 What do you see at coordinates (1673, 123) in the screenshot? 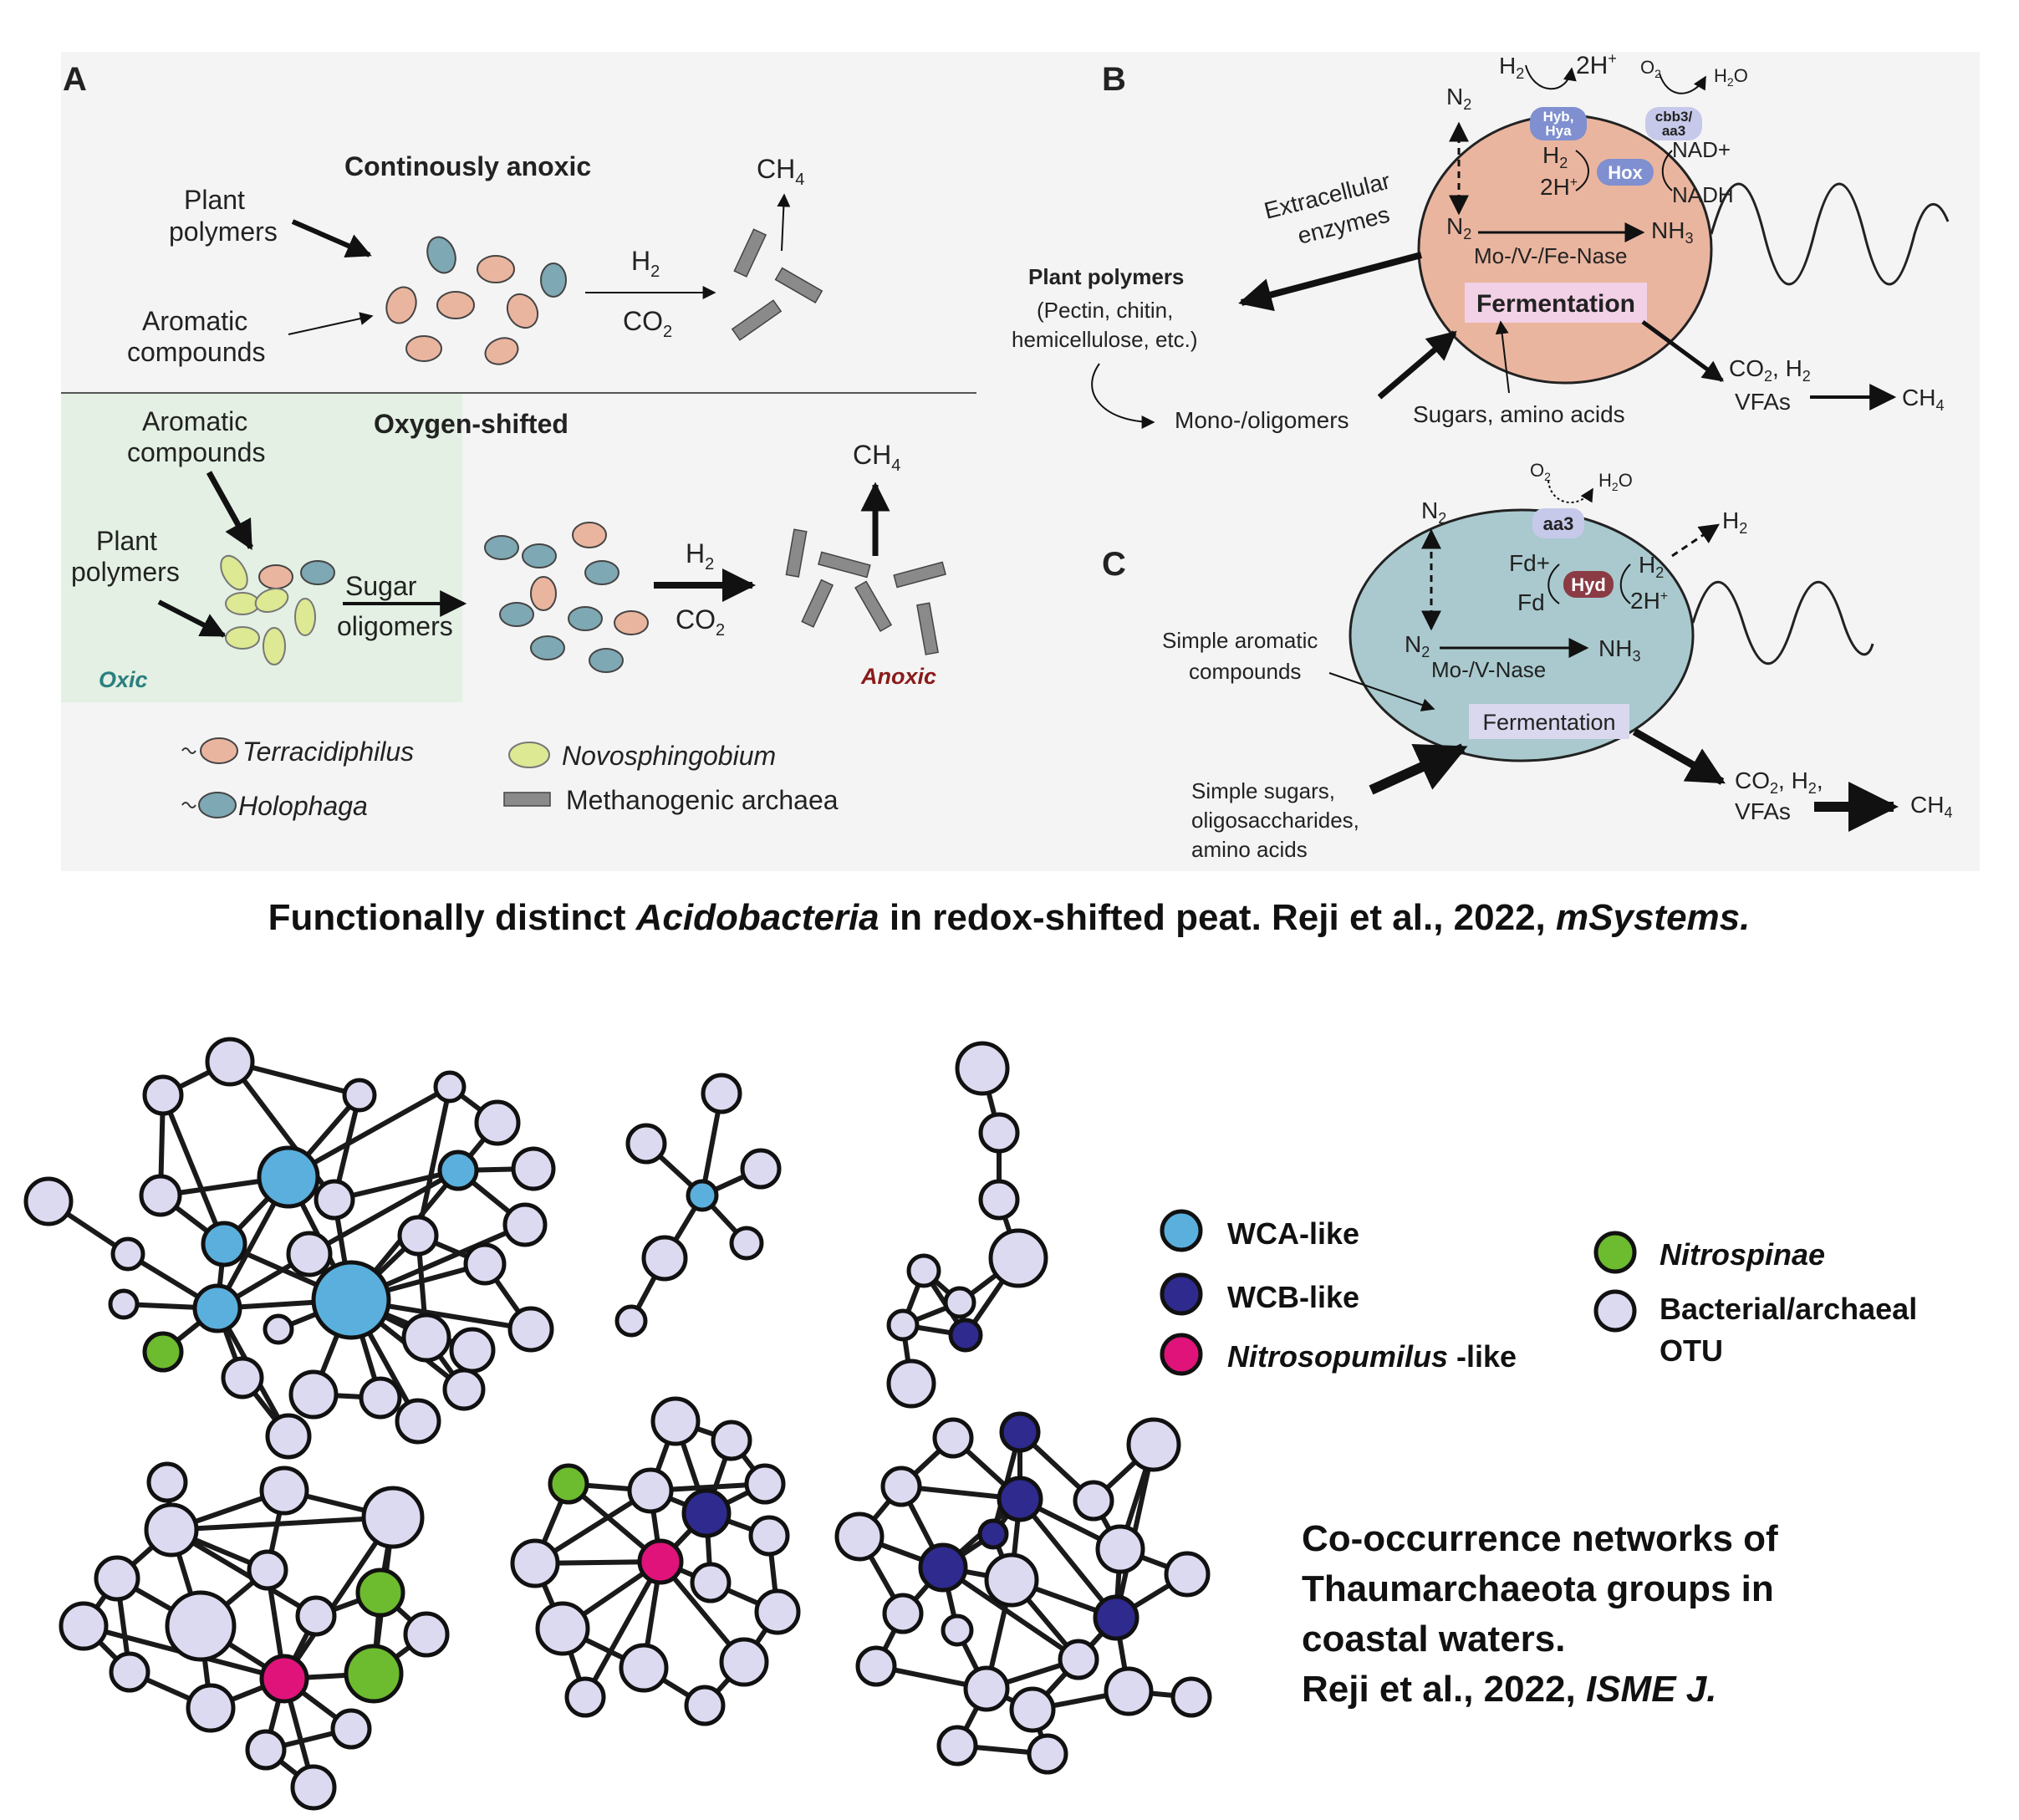
I see `cbb3-aa3-protein` at bounding box center [1673, 123].